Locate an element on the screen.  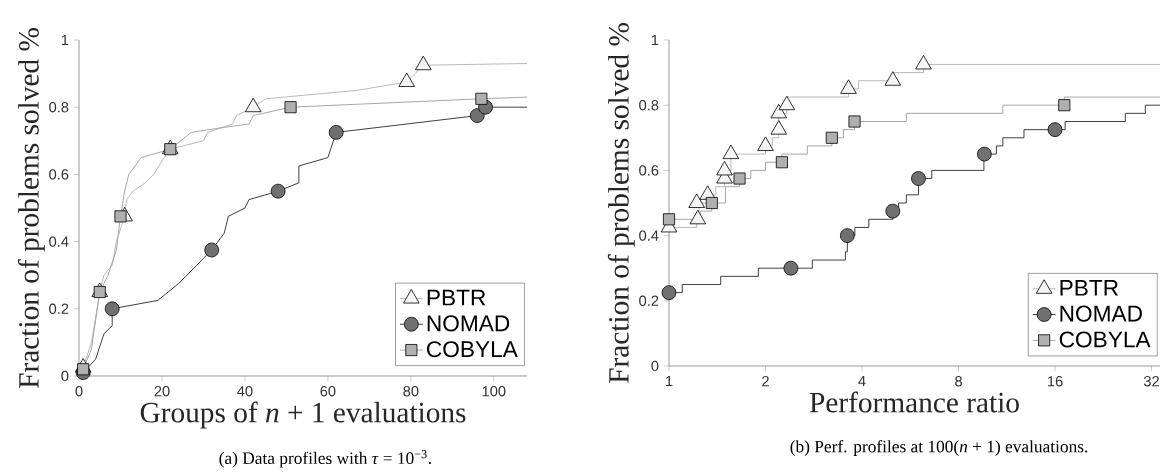
x-tick-label: 16 is located at coordinates (1055, 381).